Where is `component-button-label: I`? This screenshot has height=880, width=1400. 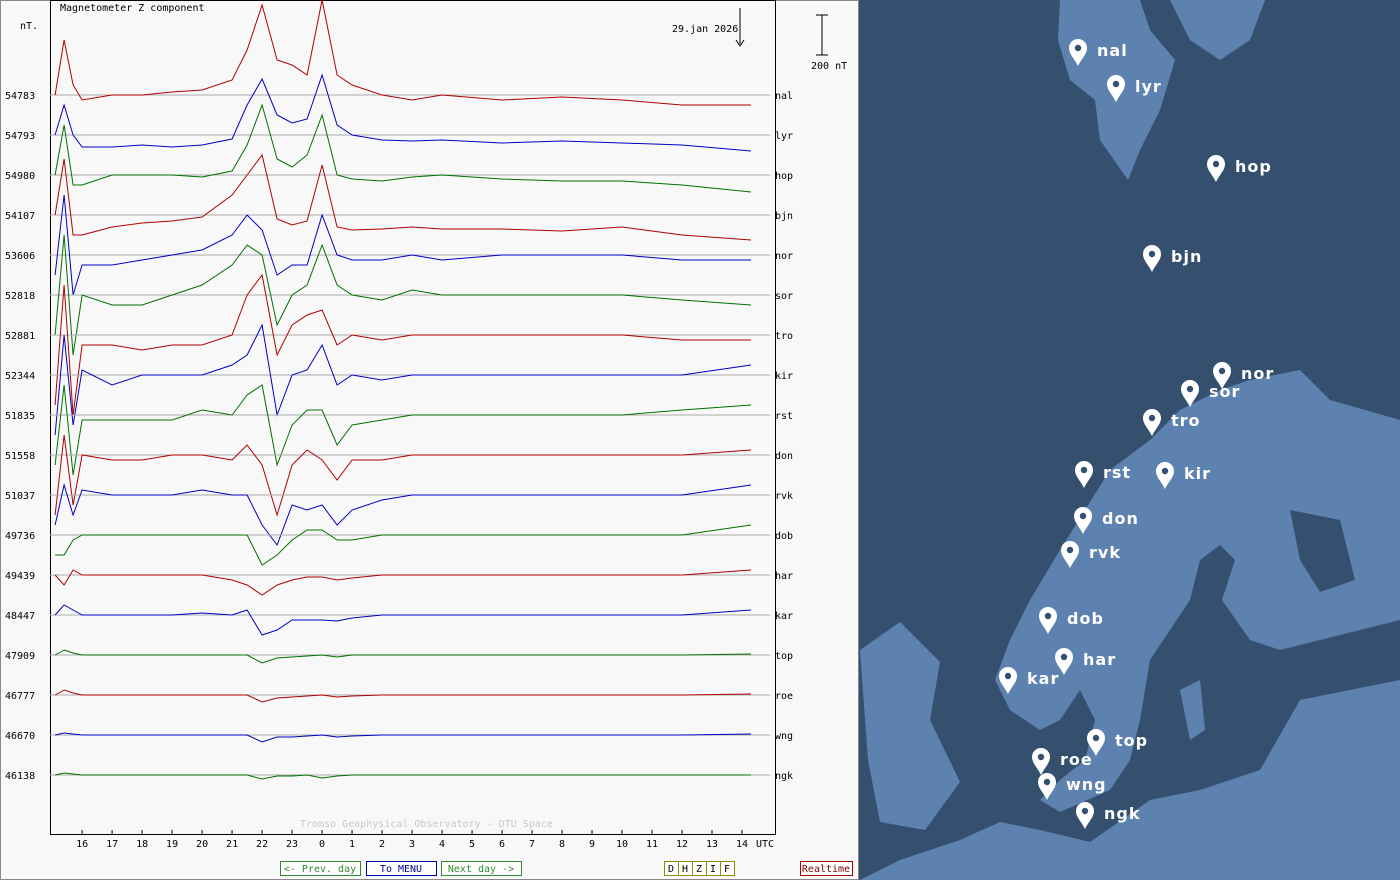 component-button-label: I is located at coordinates (713, 869).